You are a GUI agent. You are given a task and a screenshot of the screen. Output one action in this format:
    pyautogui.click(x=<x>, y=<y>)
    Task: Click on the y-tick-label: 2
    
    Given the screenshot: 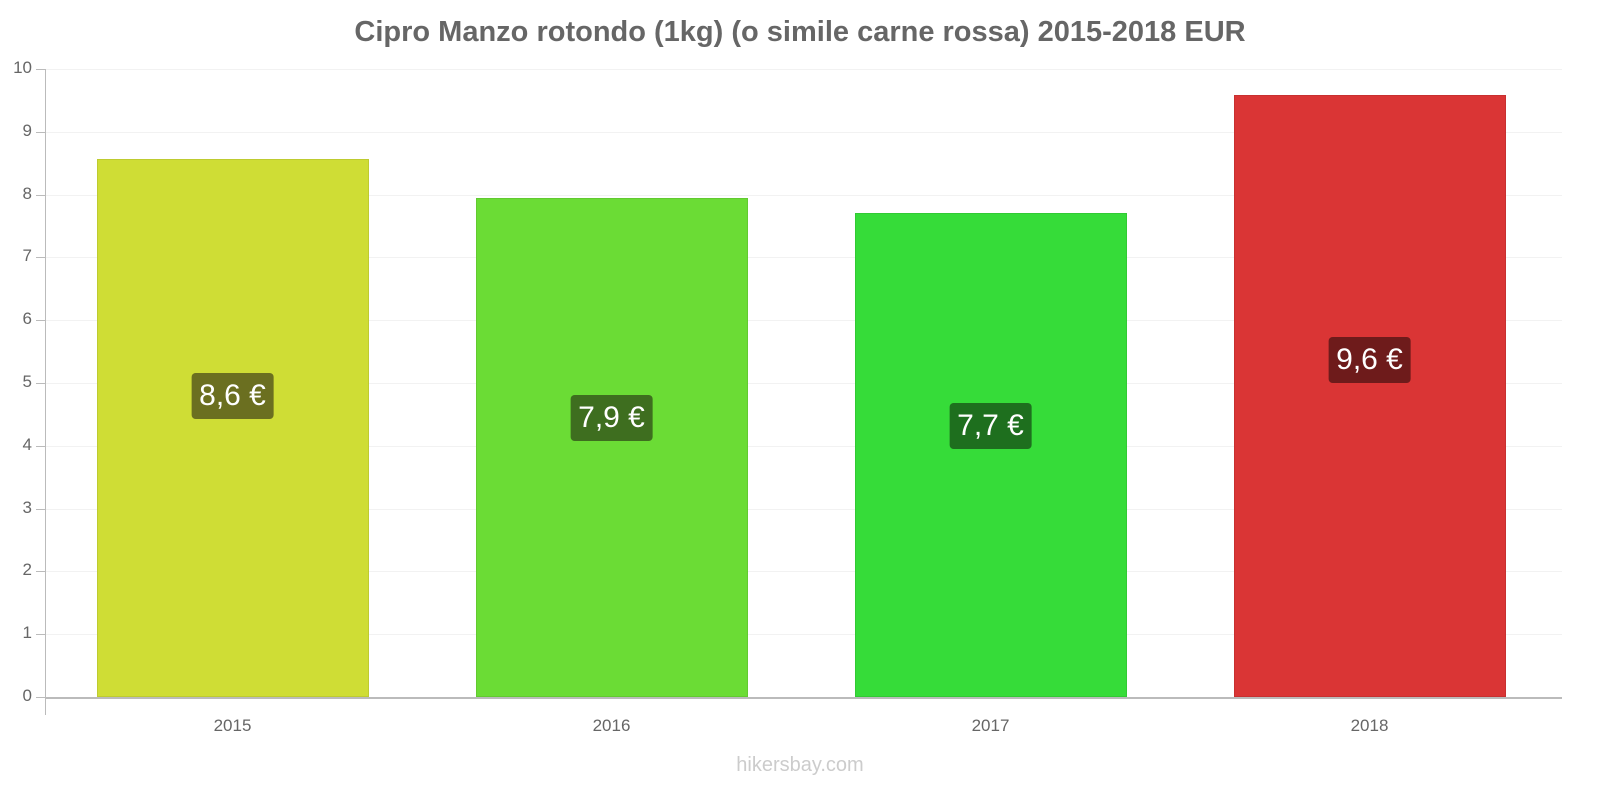 What is the action you would take?
    pyautogui.click(x=27, y=569)
    